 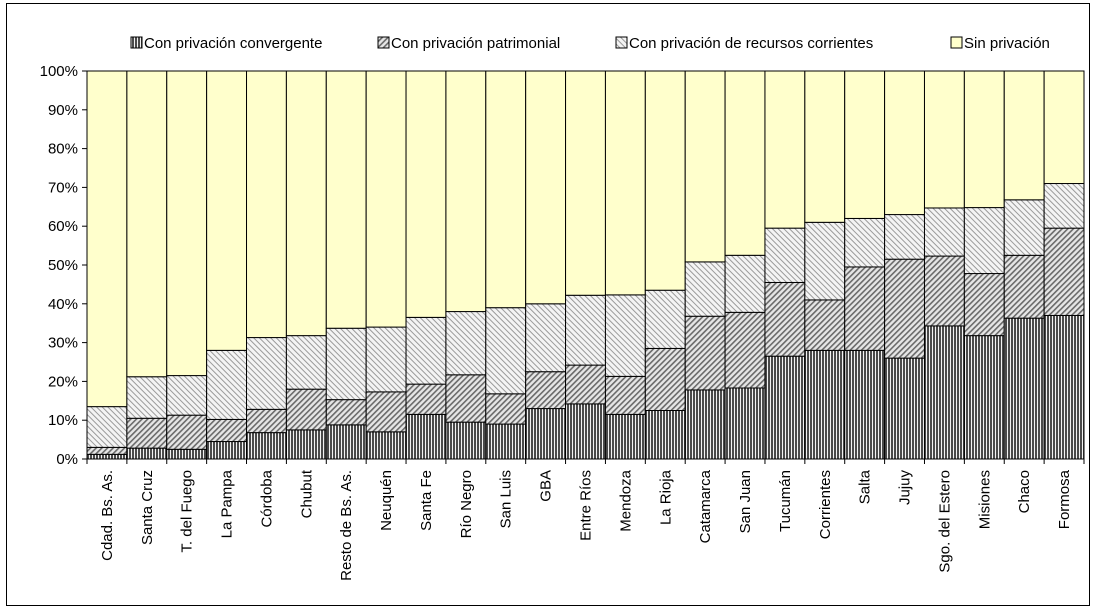 I want to click on legend-swatch, so click(x=621, y=42).